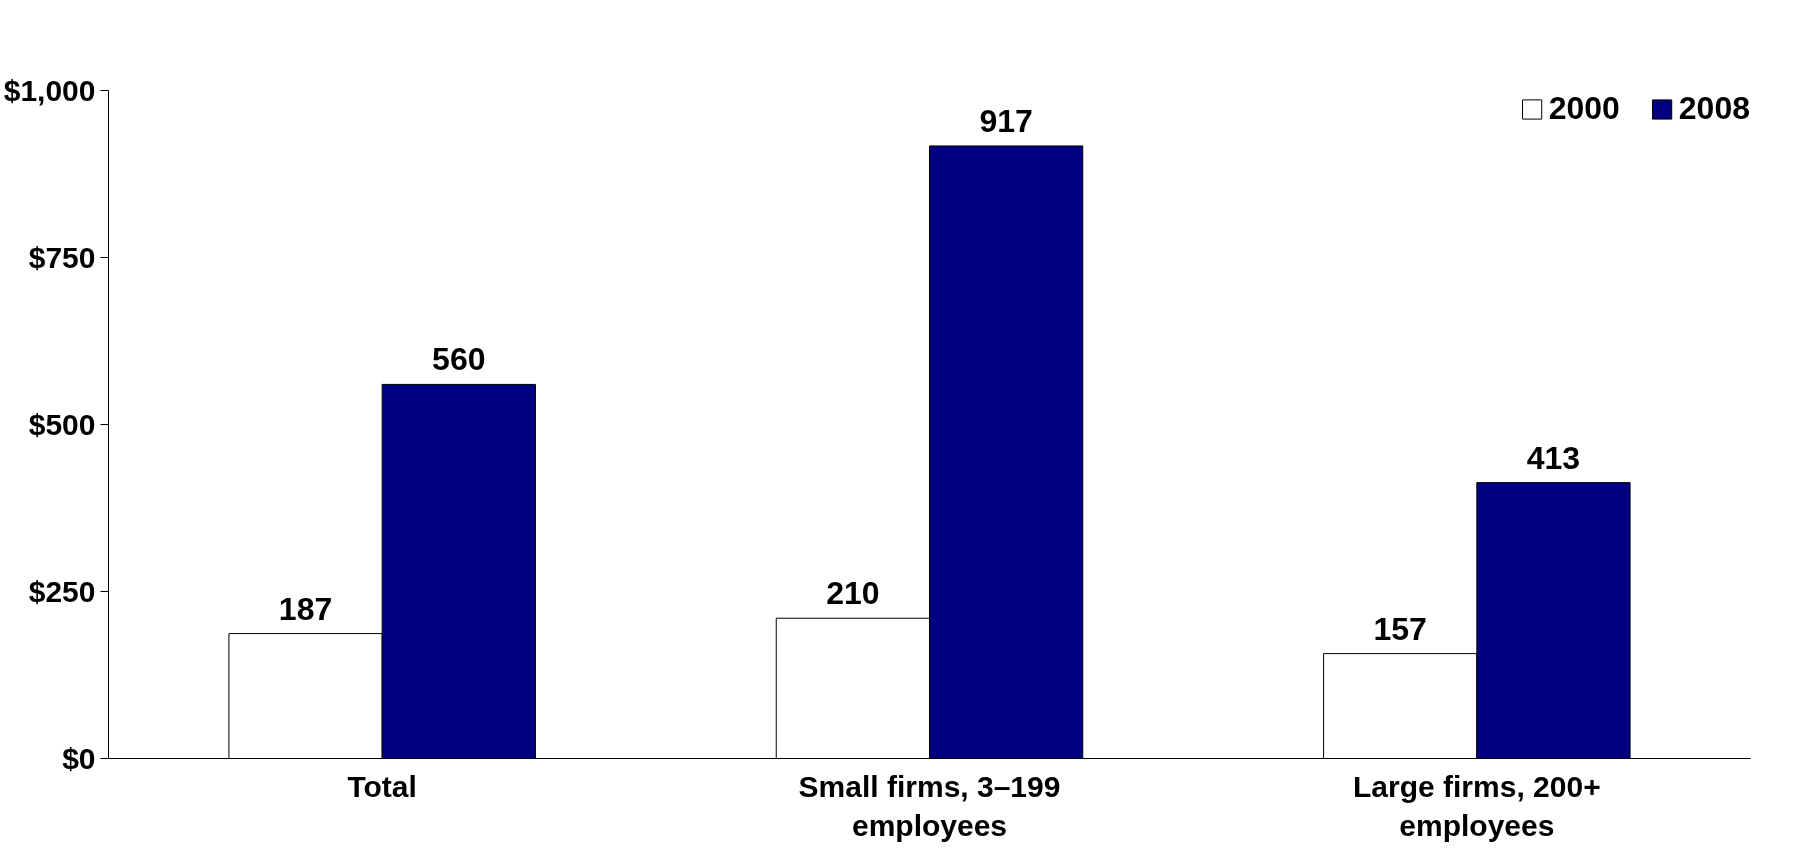 The width and height of the screenshot is (1795, 858). Describe the element at coordinates (79, 758) in the screenshot. I see `y-tick-label: $0` at that location.